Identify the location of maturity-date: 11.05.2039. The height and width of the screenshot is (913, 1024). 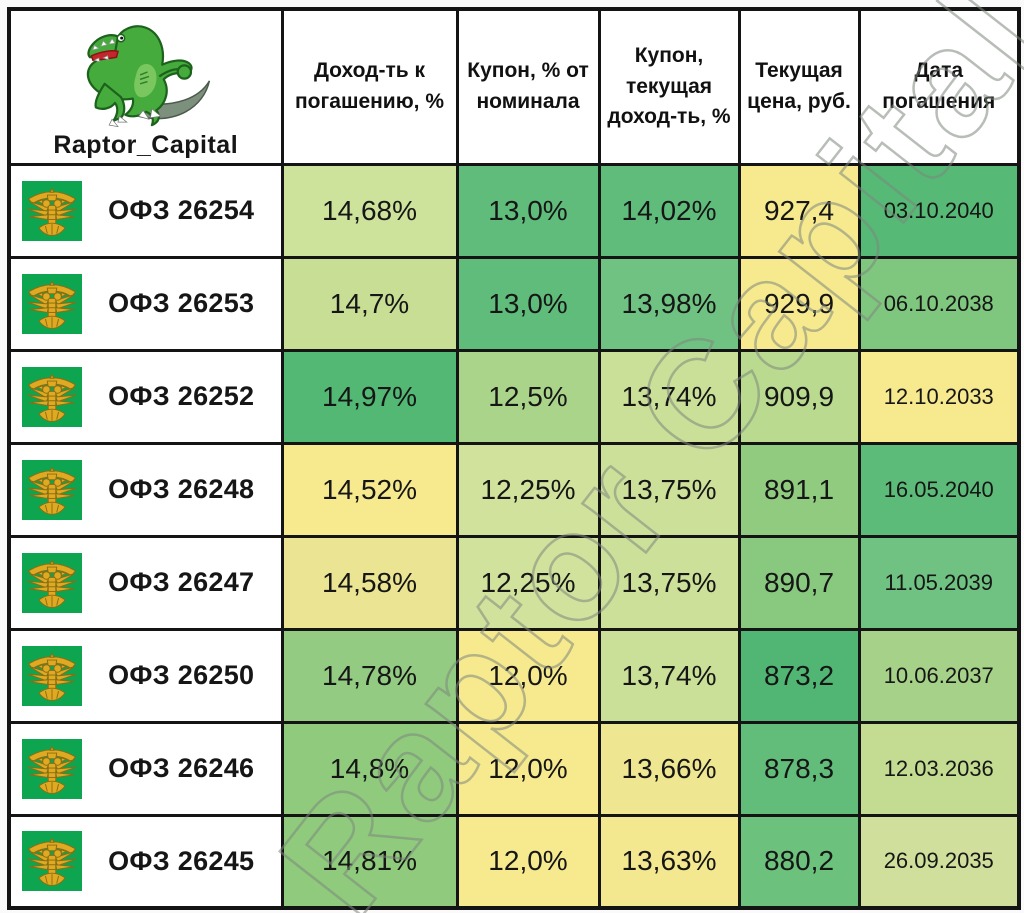
(939, 582).